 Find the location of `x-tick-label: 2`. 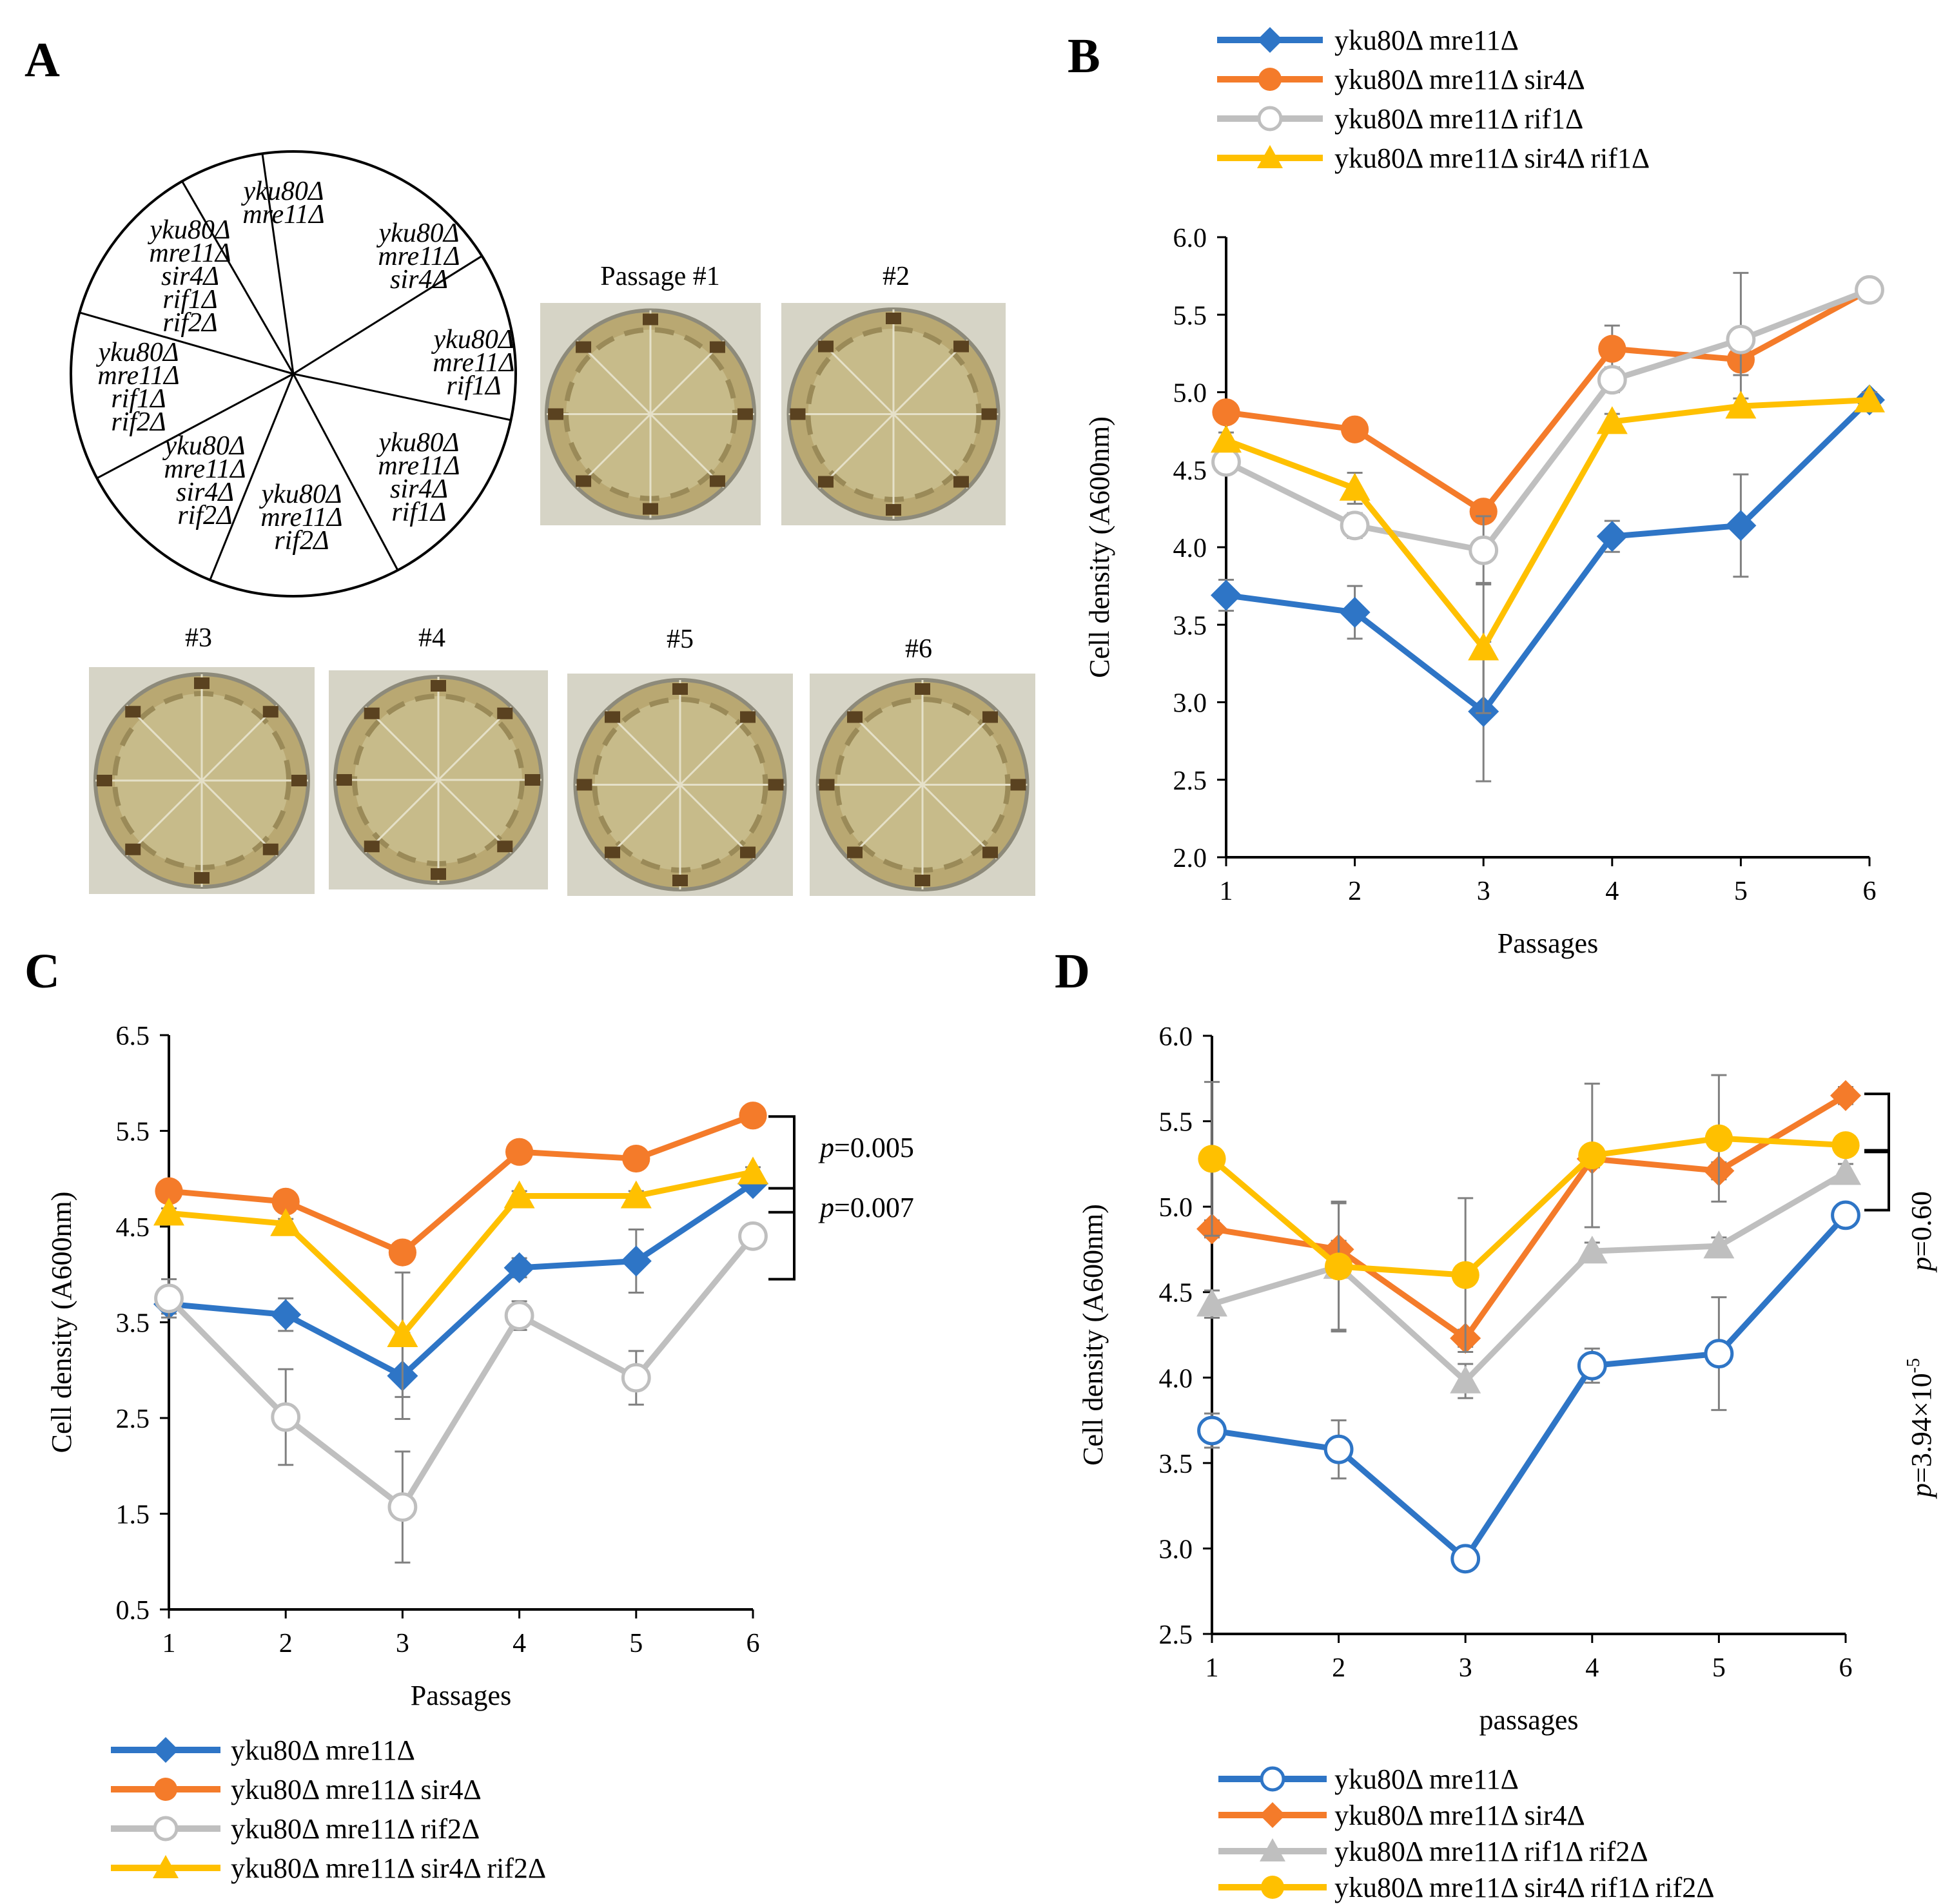

x-tick-label: 2 is located at coordinates (286, 1643).